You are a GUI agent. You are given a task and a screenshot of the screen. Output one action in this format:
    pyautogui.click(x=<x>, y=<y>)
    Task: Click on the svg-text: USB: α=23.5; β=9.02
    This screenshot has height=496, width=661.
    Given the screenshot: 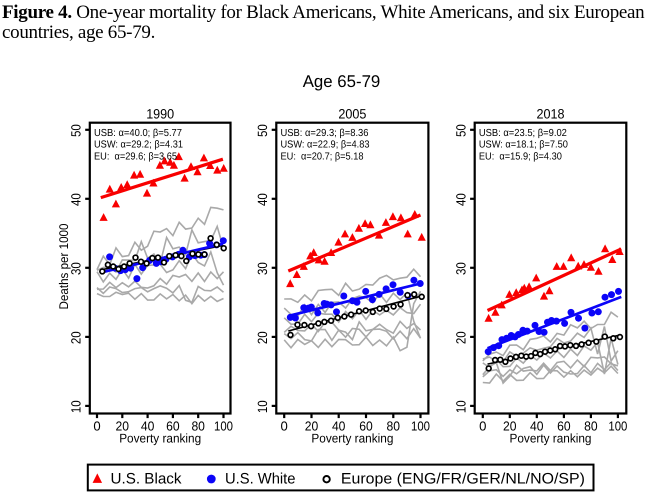 What is the action you would take?
    pyautogui.click(x=523, y=133)
    